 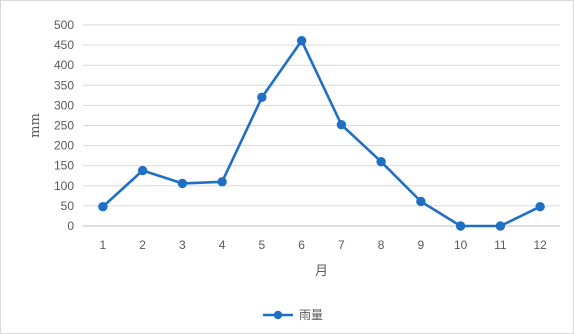 I want to click on y-tick-labels: 0 50 100 150 200 250 300 350 400 450 500, so click(x=64, y=125).